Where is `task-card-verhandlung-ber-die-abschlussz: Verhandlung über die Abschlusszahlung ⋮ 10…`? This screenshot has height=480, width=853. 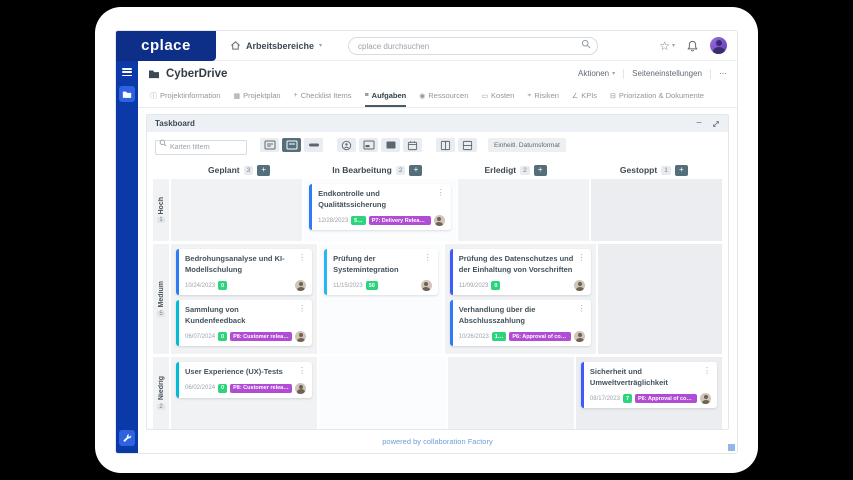 task-card-verhandlung-ber-die-abschlussz: Verhandlung über die Abschlusszahlung ⋮ 10… is located at coordinates (520, 323).